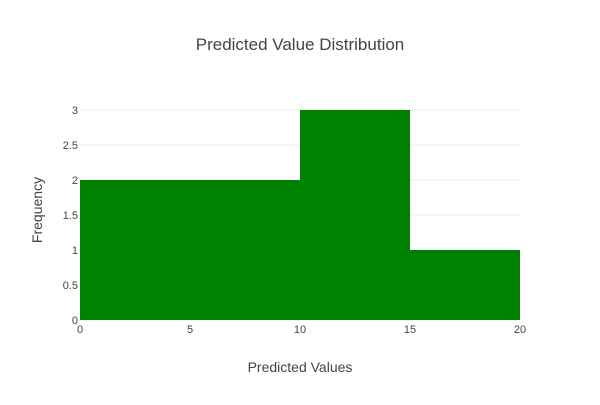  I want to click on chart-title: Predicted Value Distribution, so click(300, 44).